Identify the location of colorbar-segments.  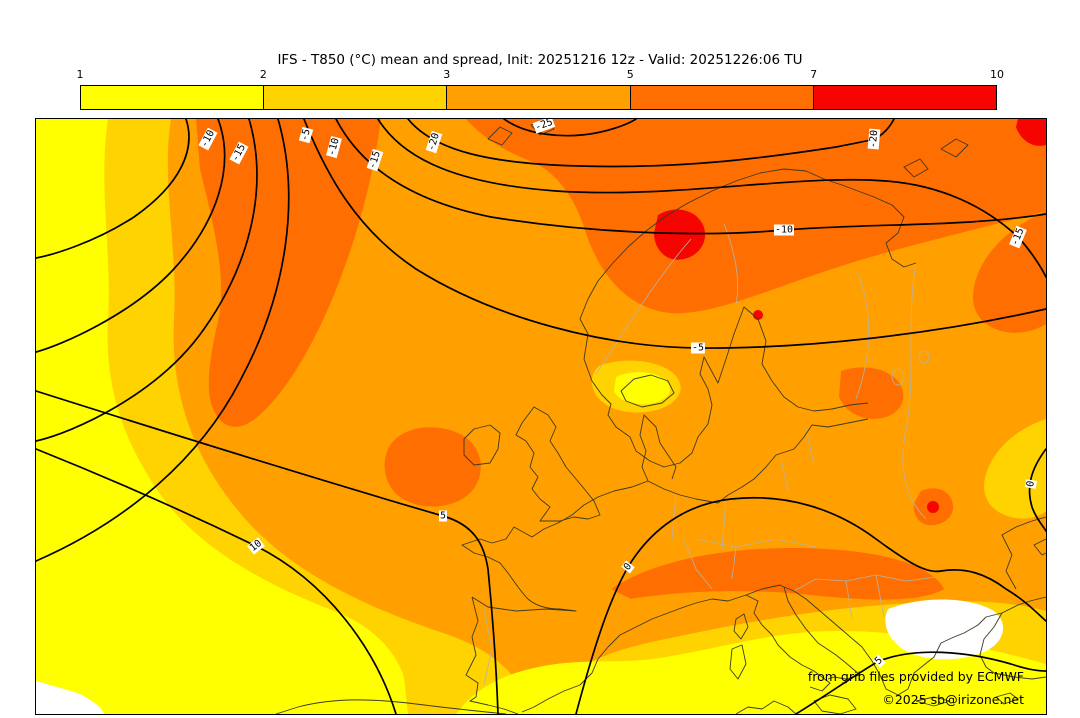
(538, 97).